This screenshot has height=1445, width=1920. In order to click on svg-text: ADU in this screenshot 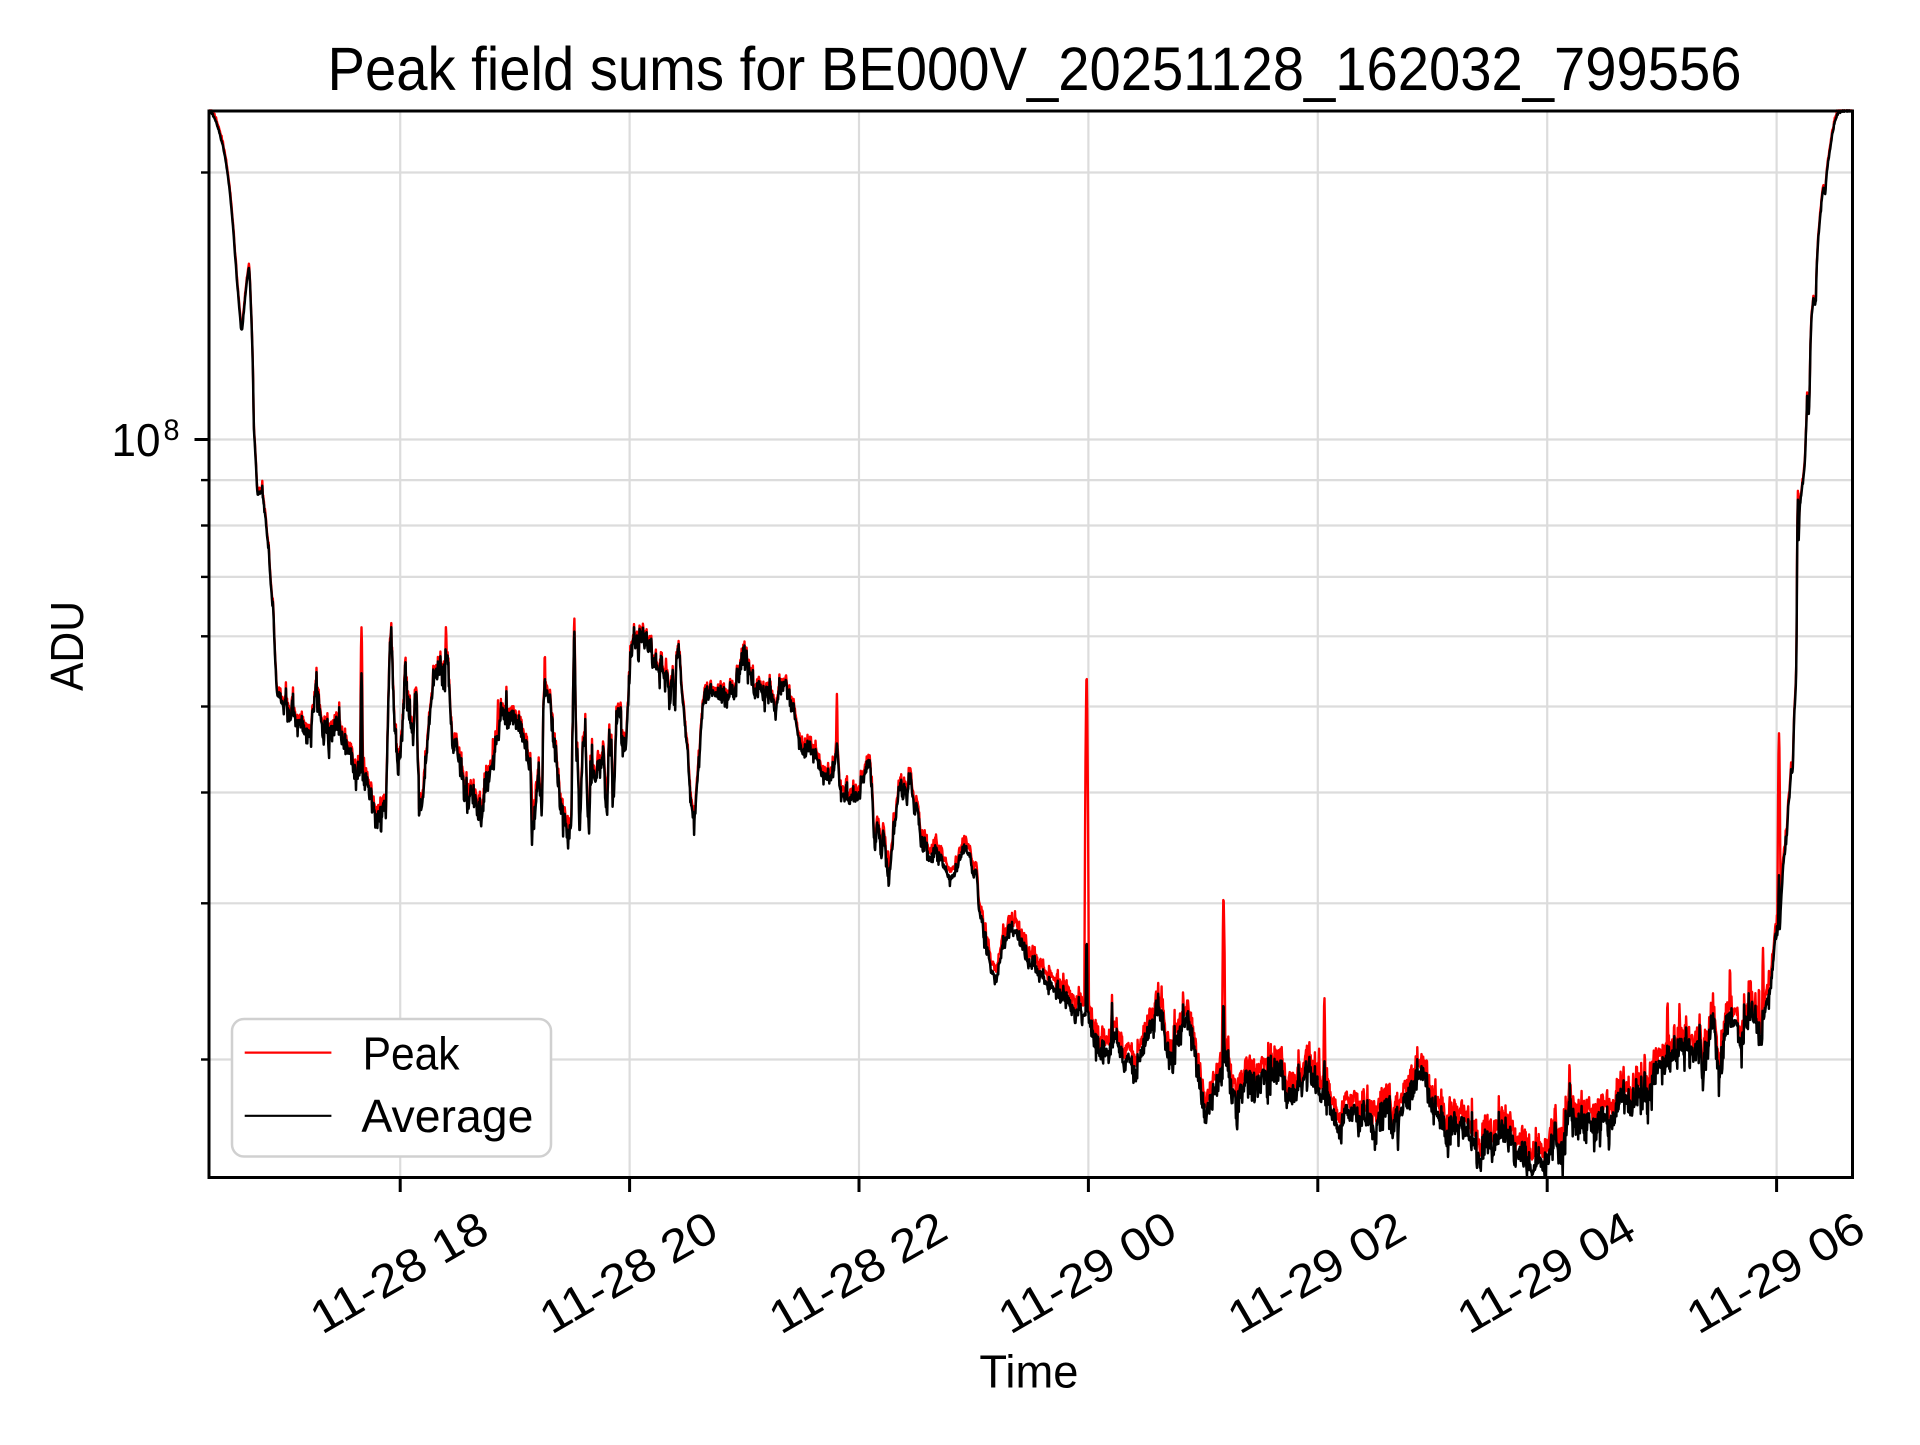, I will do `click(67, 646)`.